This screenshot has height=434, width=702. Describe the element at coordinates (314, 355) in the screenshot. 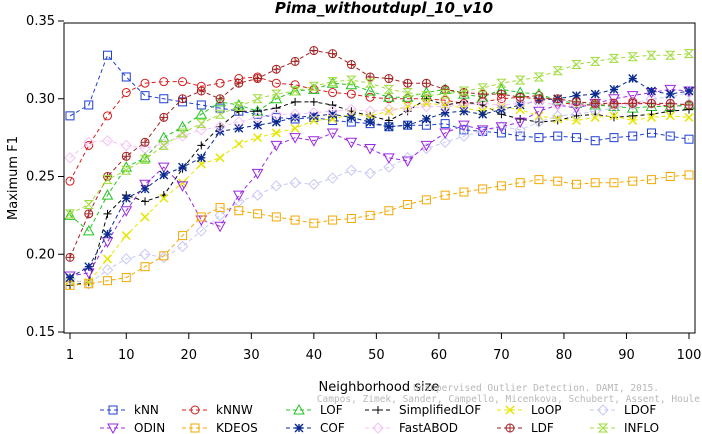

I see `x-tick-label: 40` at that location.